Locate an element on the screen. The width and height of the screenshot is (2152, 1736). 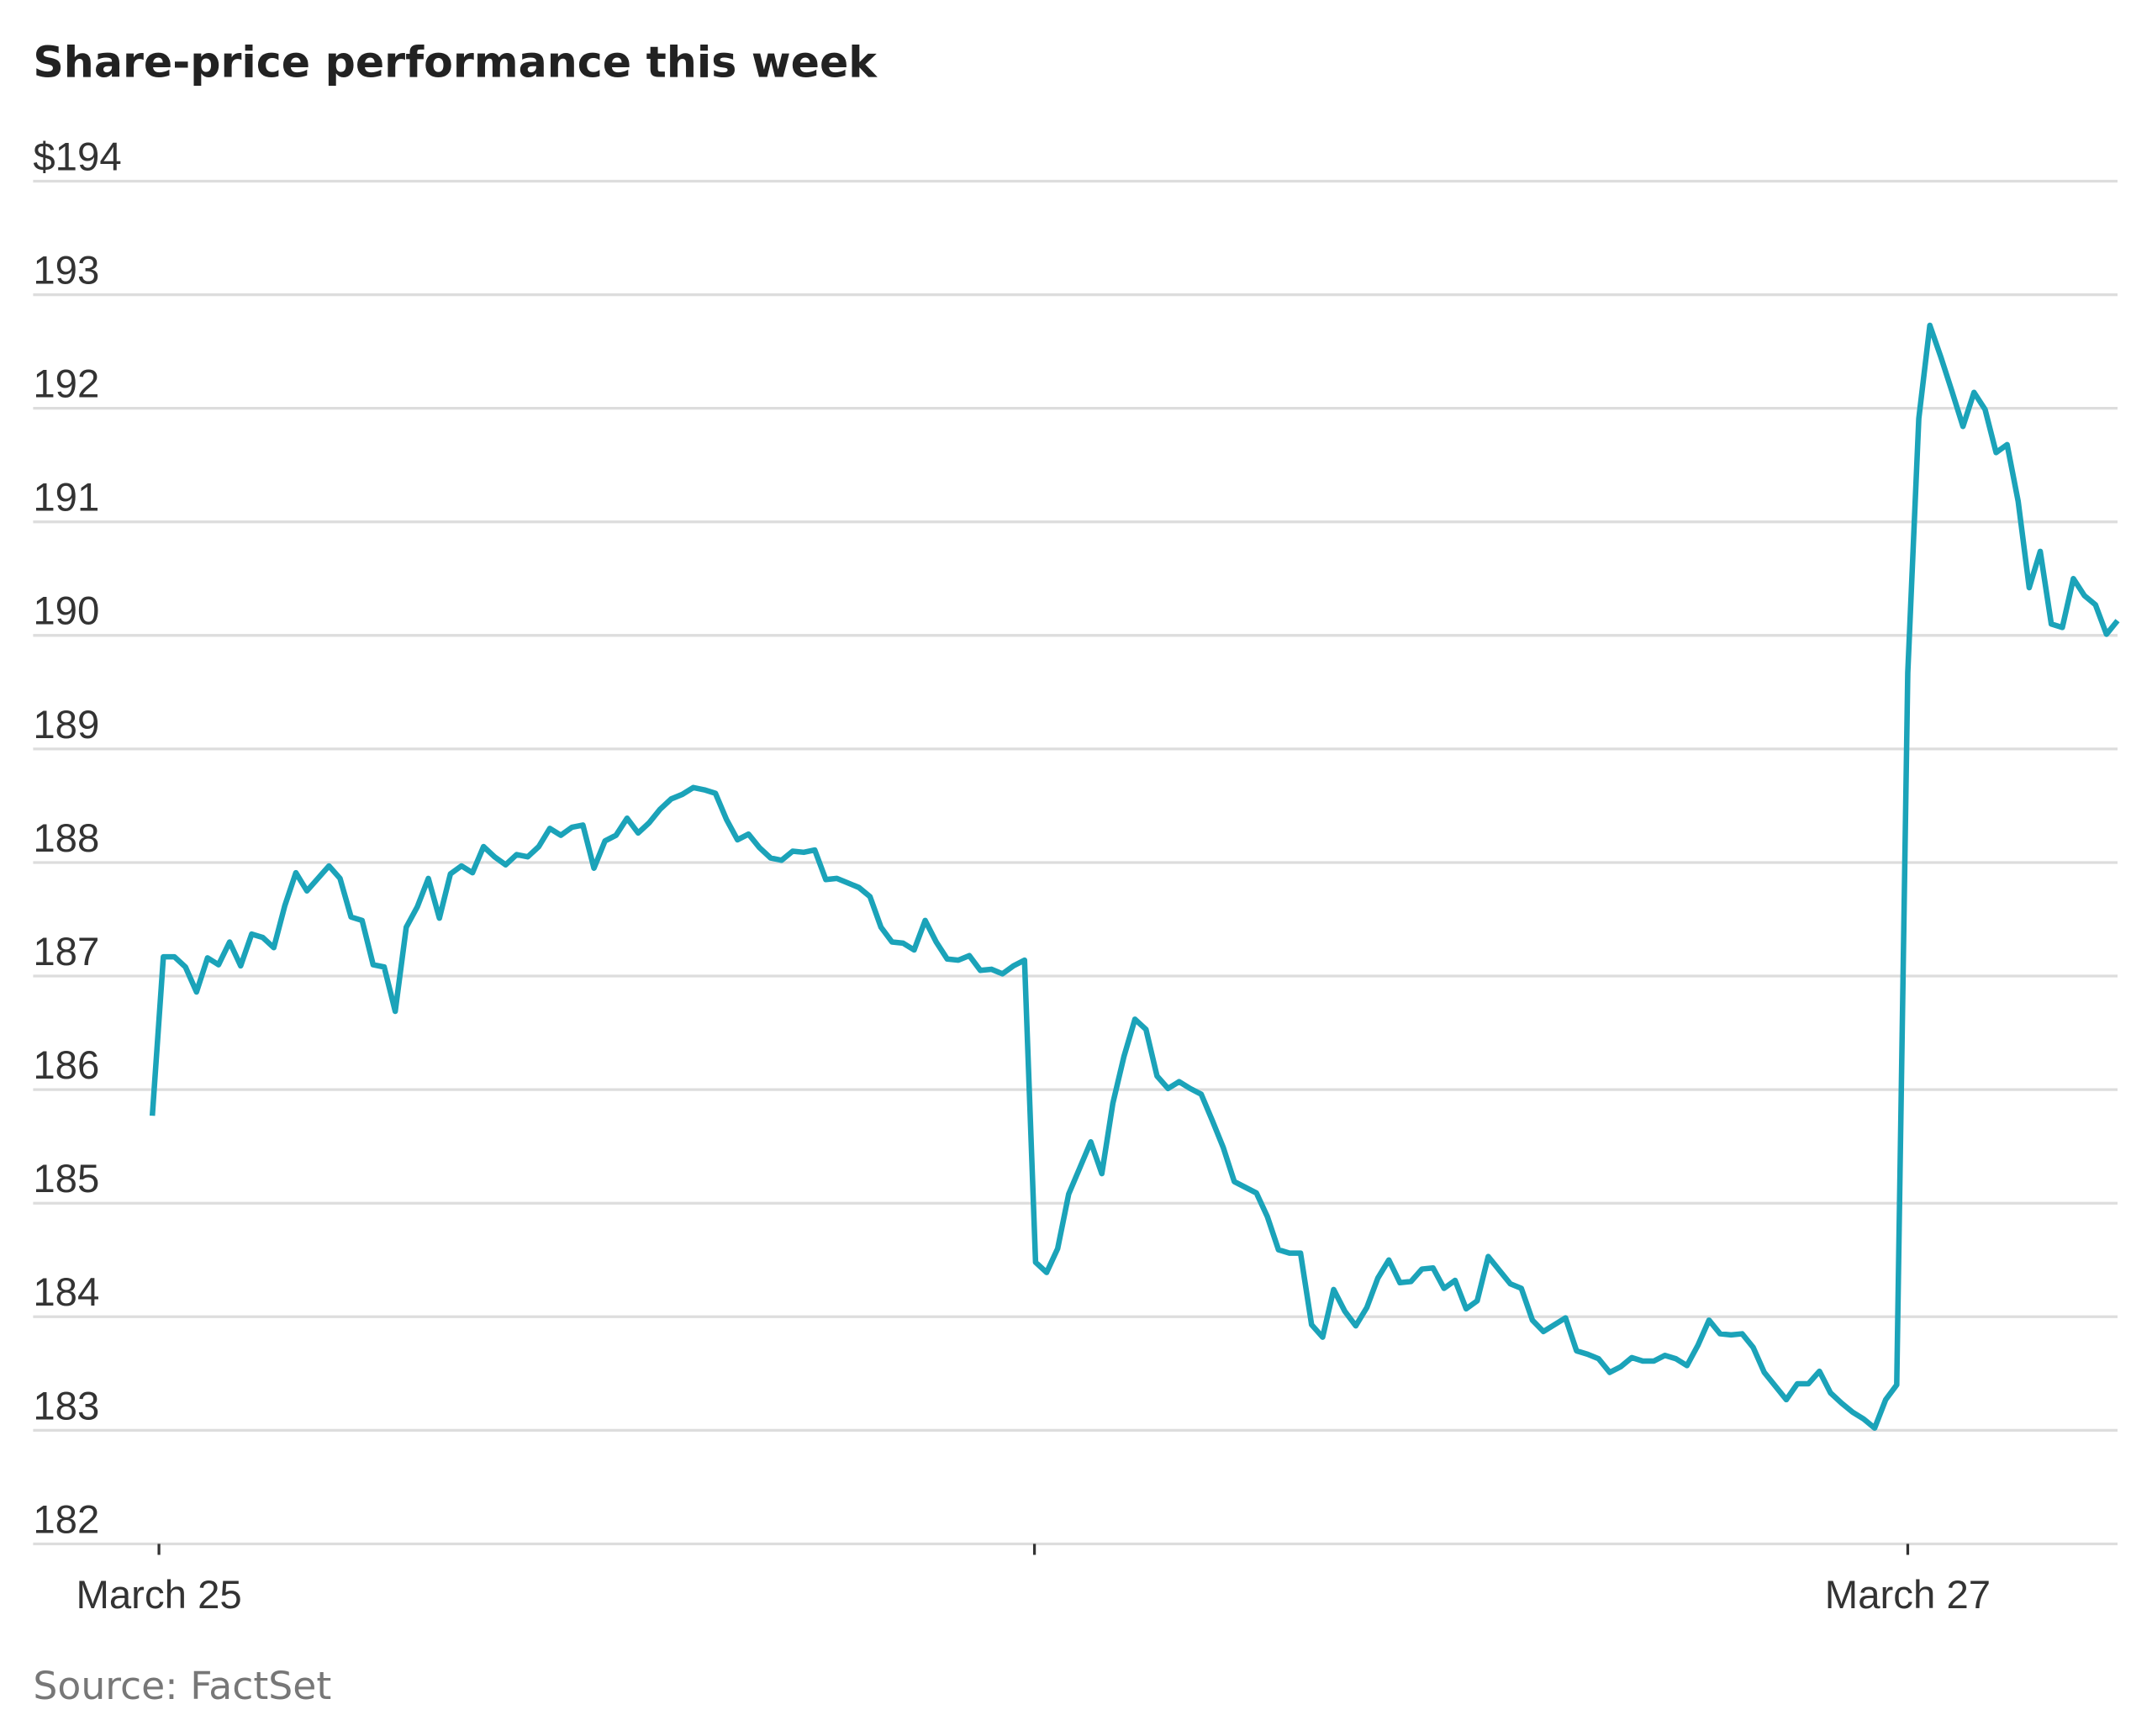
y-tick-label: 190 is located at coordinates (66, 611).